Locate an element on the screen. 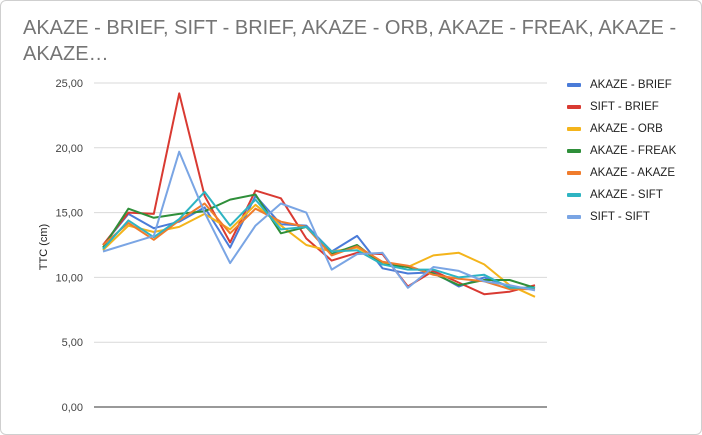 The width and height of the screenshot is (702, 435). y-tick-label: 10,00 is located at coordinates (69, 278).